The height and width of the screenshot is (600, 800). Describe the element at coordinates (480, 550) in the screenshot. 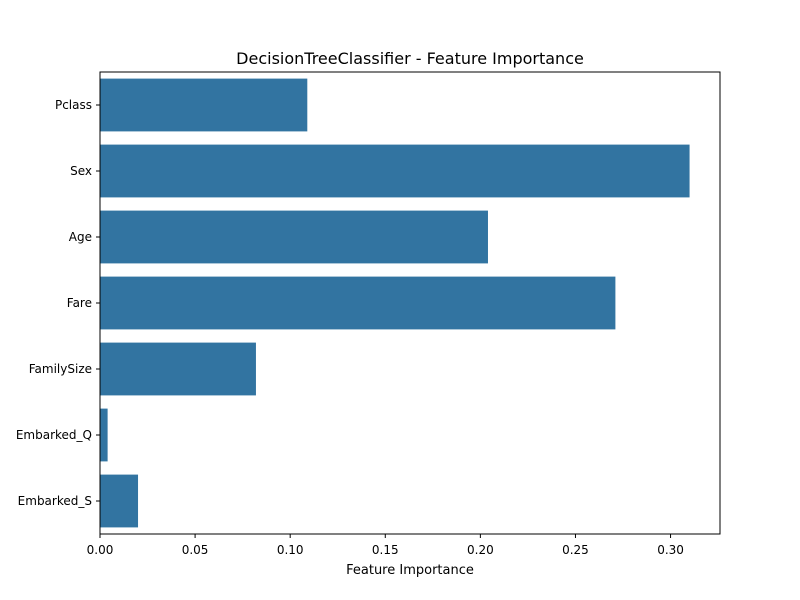

I see `x-tick-label: 0.20` at that location.